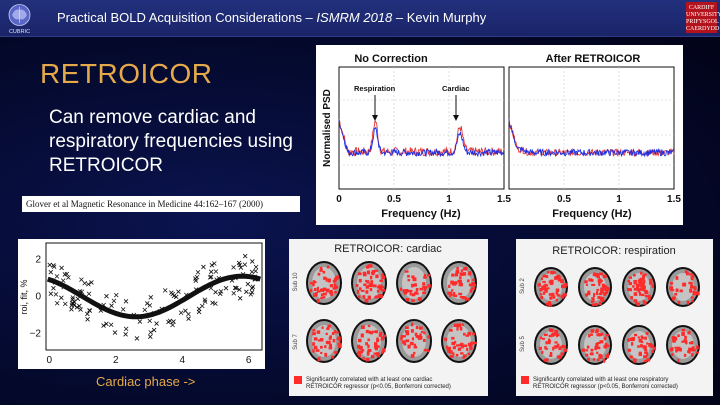 The width and height of the screenshot is (720, 405). What do you see at coordinates (421, 138) in the screenshot?
I see `psd-series-line` at bounding box center [421, 138].